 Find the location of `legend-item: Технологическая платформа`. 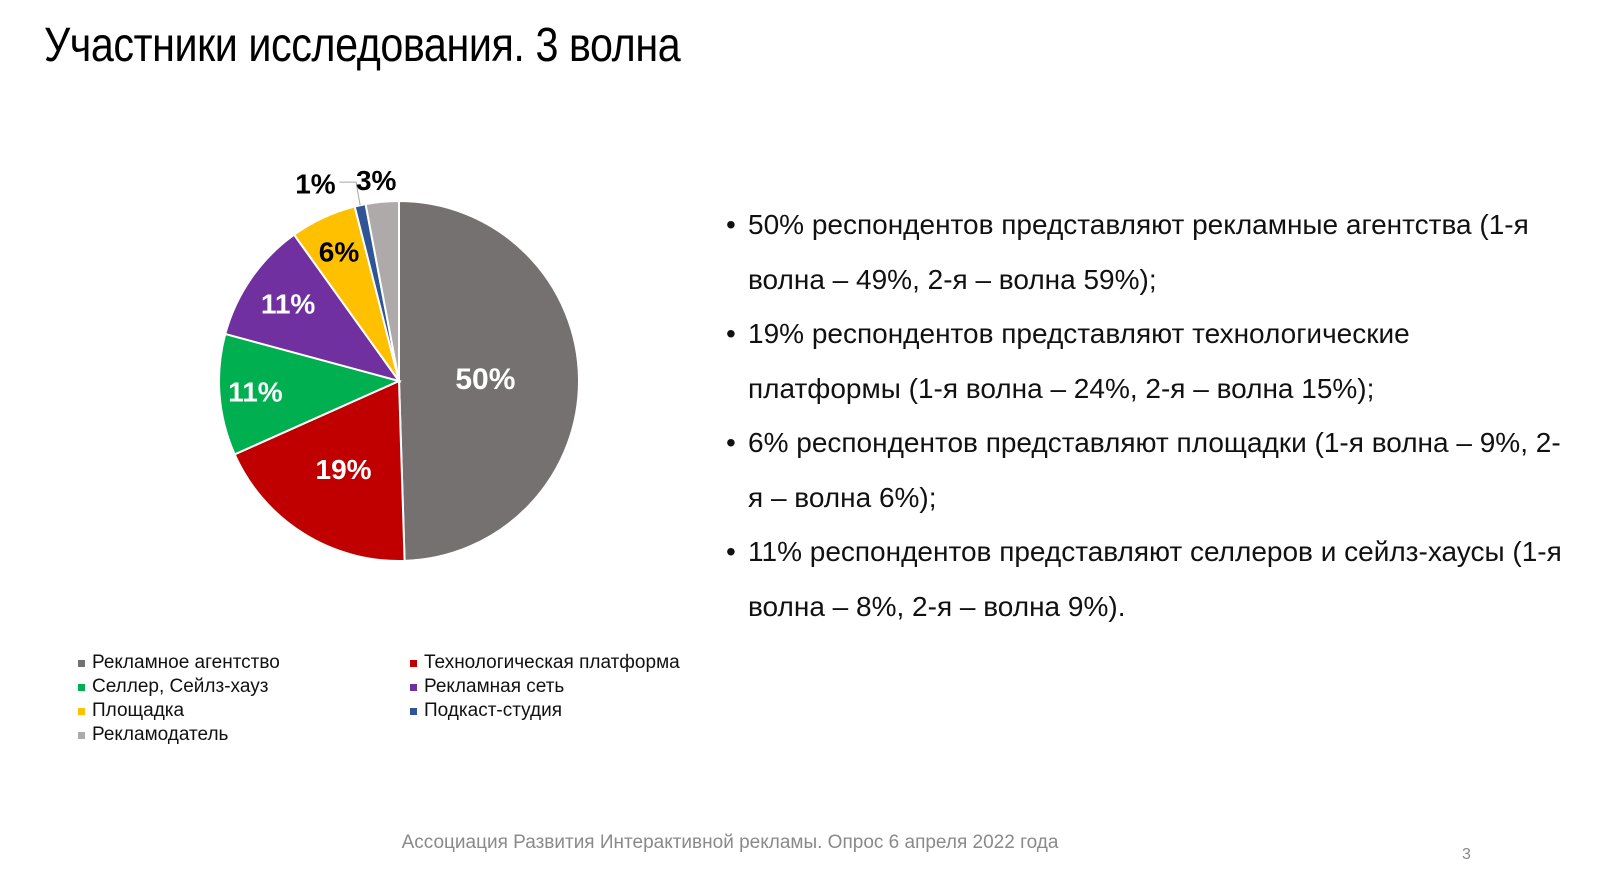

legend-item: Технологическая платформа is located at coordinates (584, 663).